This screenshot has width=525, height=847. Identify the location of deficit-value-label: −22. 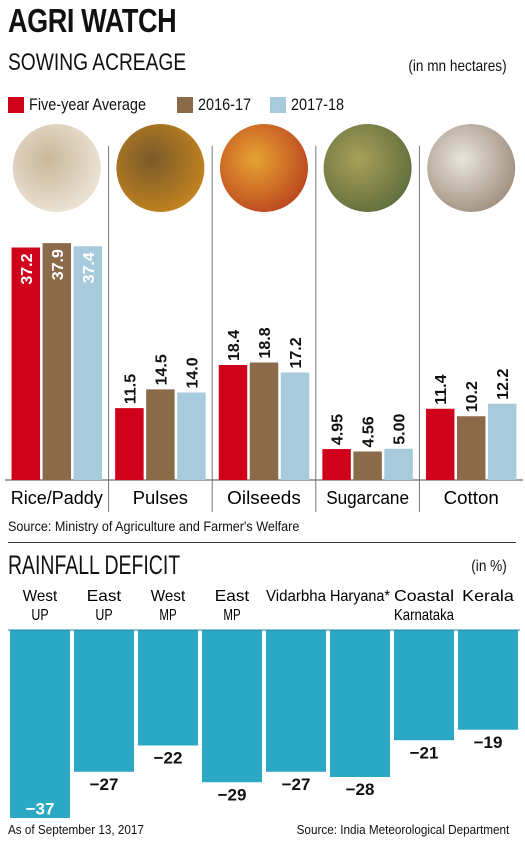
(168, 758).